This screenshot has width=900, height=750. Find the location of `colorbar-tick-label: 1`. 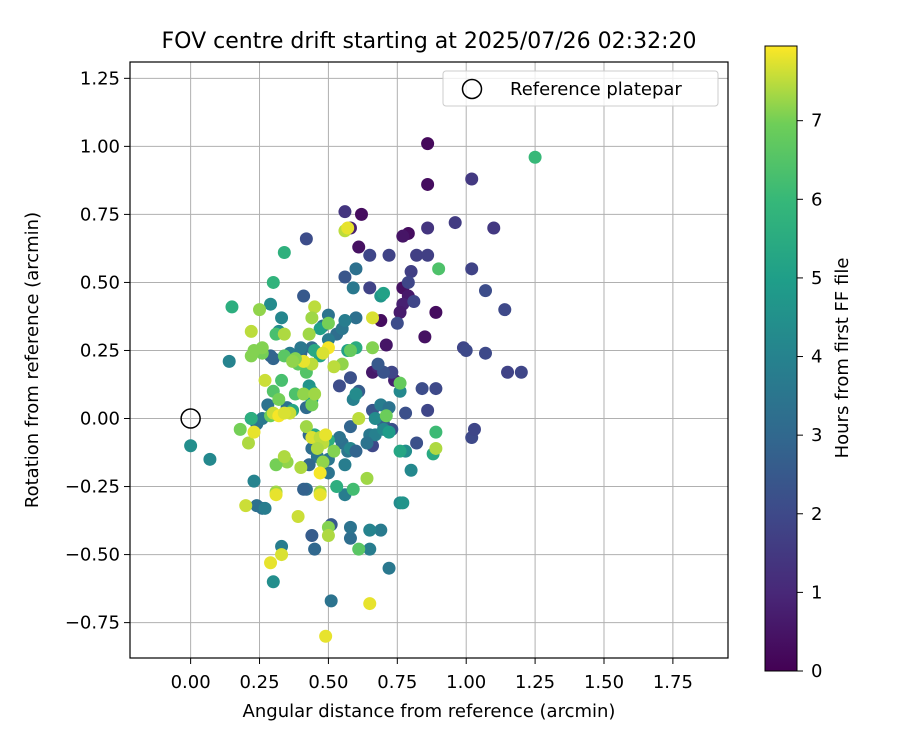

colorbar-tick-label: 1 is located at coordinates (816, 592).